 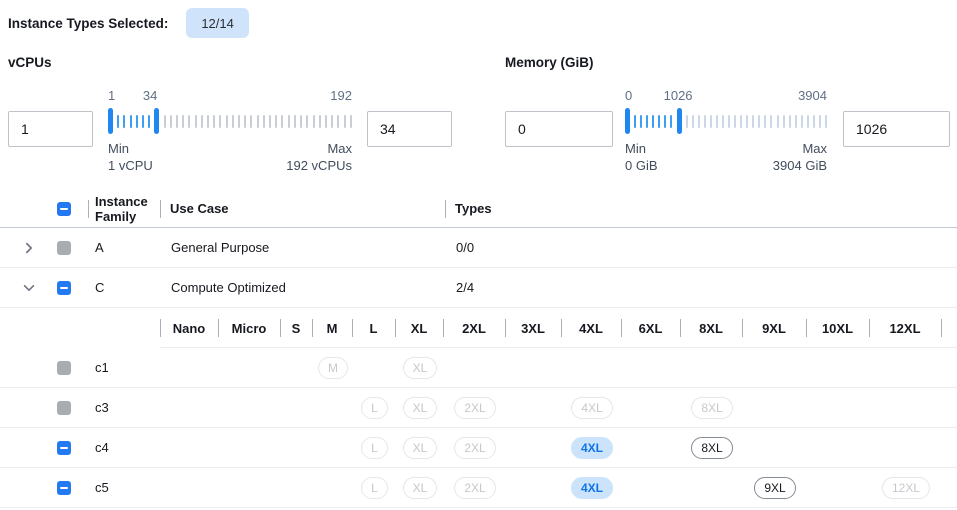 I want to click on memory-max-input, so click(x=896, y=129).